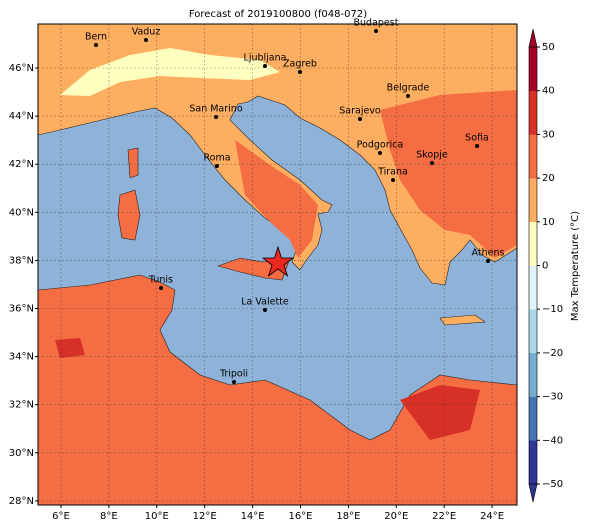  What do you see at coordinates (21, 309) in the screenshot?
I see `y-tick-label: 36°N` at bounding box center [21, 309].